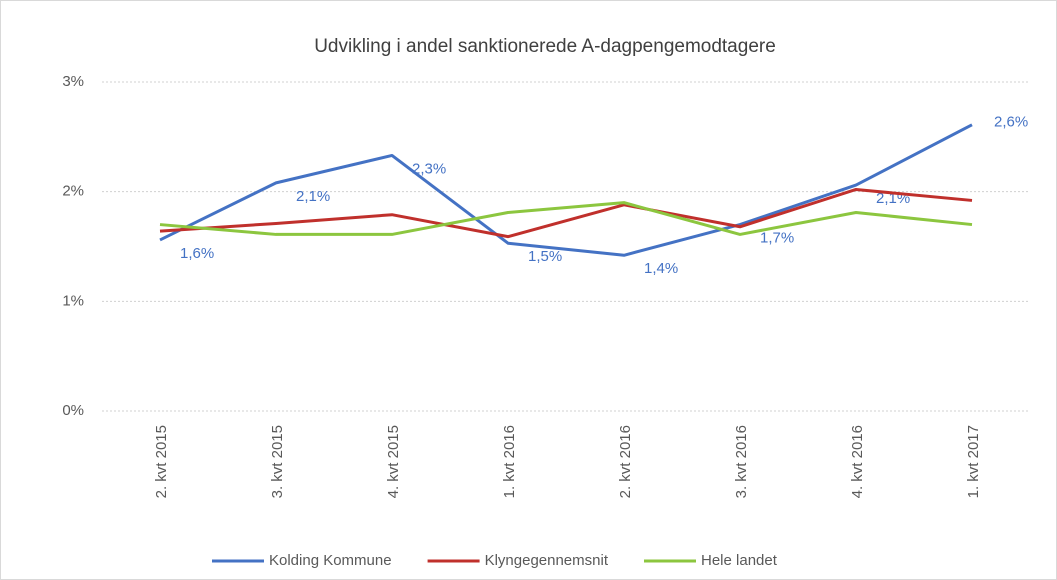 The image size is (1057, 580). I want to click on x-tick-label: 4. kvt 2016, so click(857, 461).